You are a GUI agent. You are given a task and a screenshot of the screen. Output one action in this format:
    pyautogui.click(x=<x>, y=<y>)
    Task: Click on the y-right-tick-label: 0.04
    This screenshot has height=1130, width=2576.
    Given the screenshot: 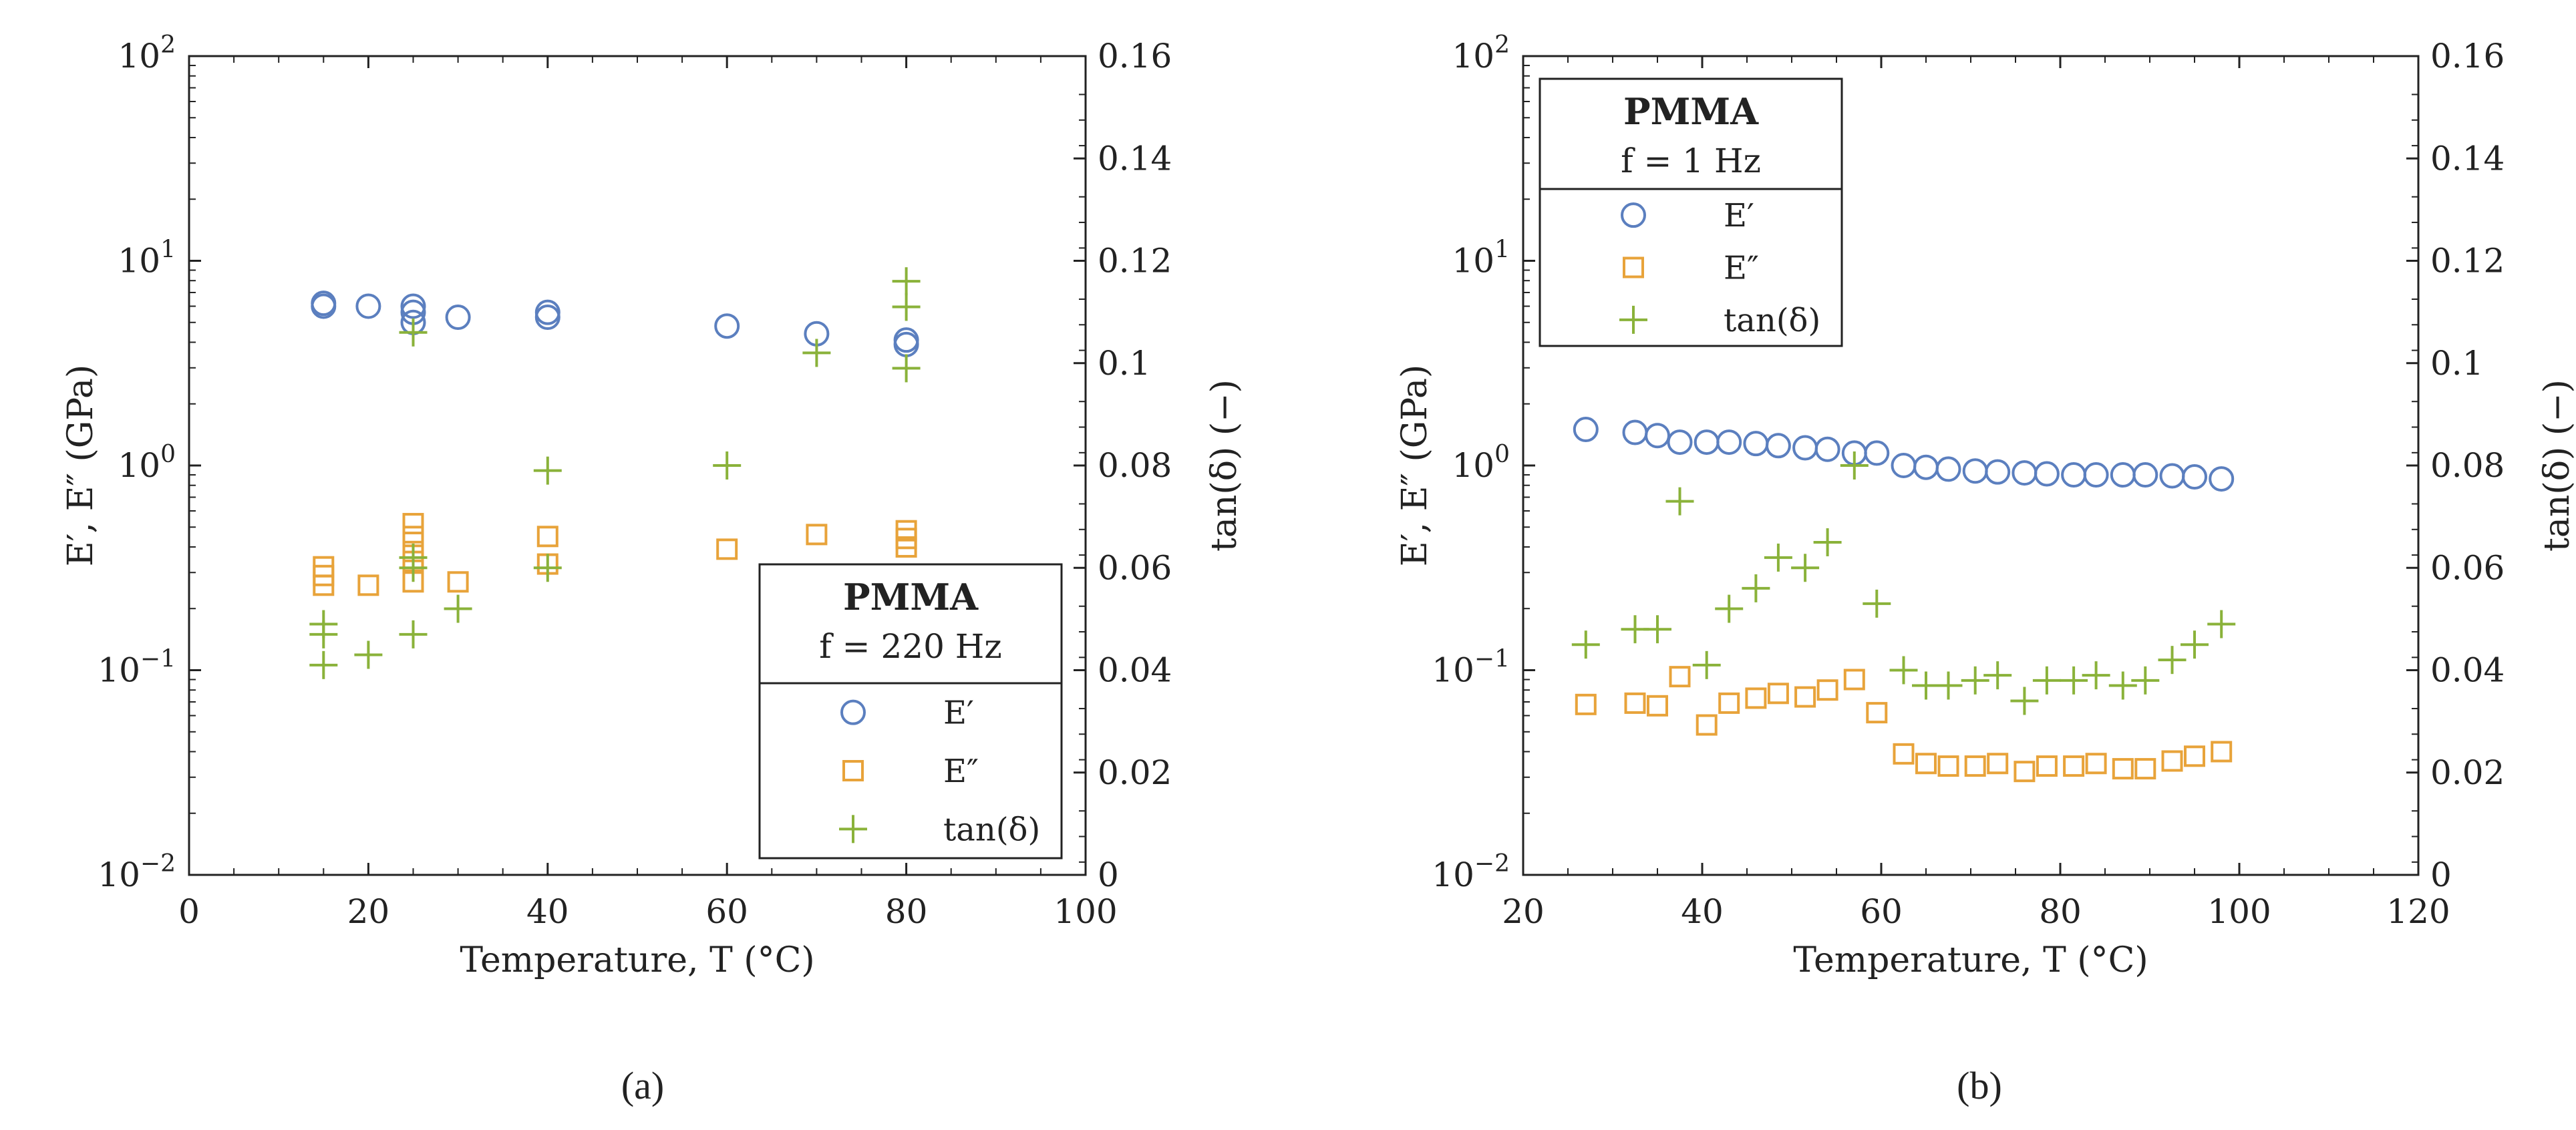 What is the action you would take?
    pyautogui.click(x=1135, y=670)
    